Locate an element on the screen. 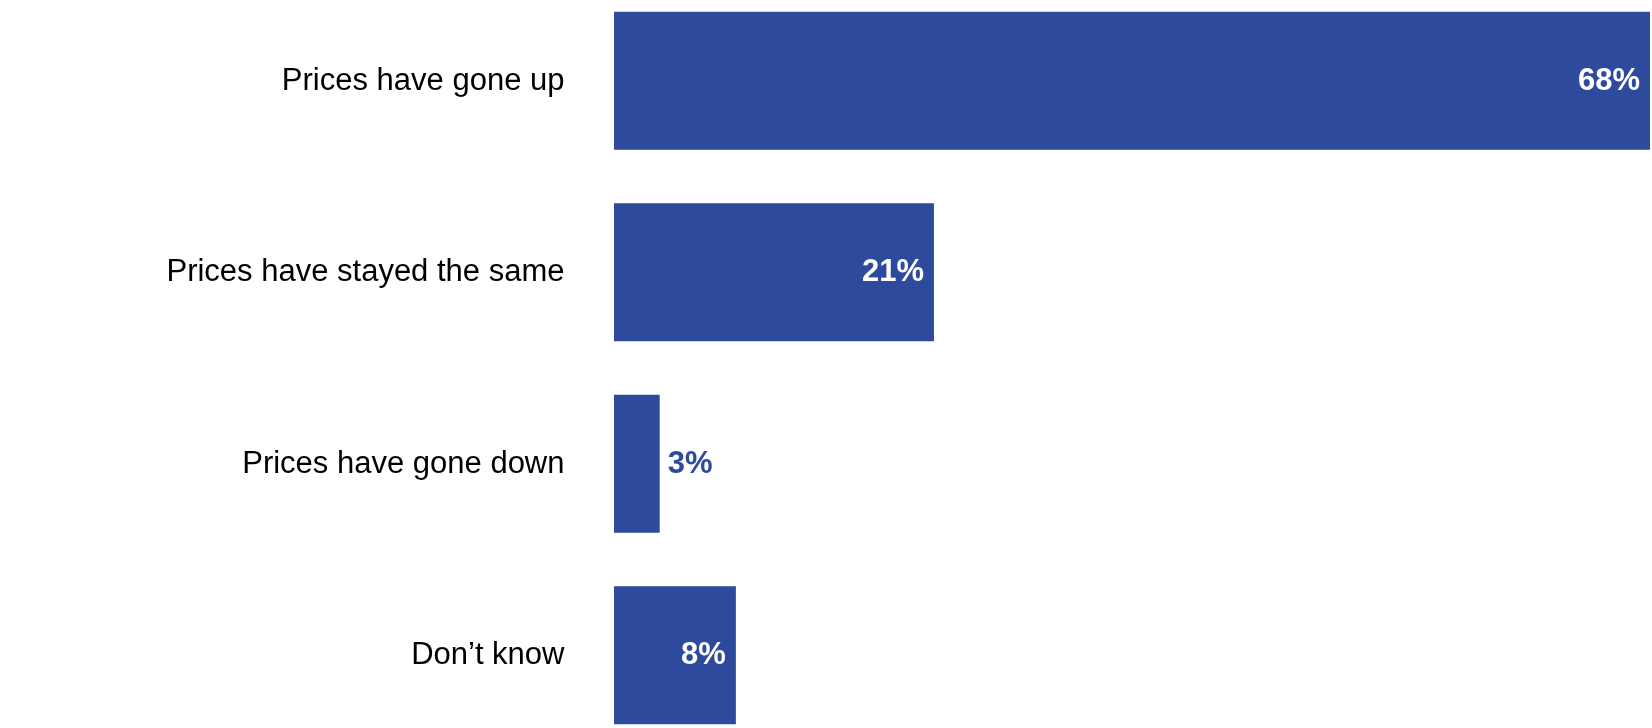 The height and width of the screenshot is (728, 1652). y-tick-label: Prices have gone up is located at coordinates (423, 79).